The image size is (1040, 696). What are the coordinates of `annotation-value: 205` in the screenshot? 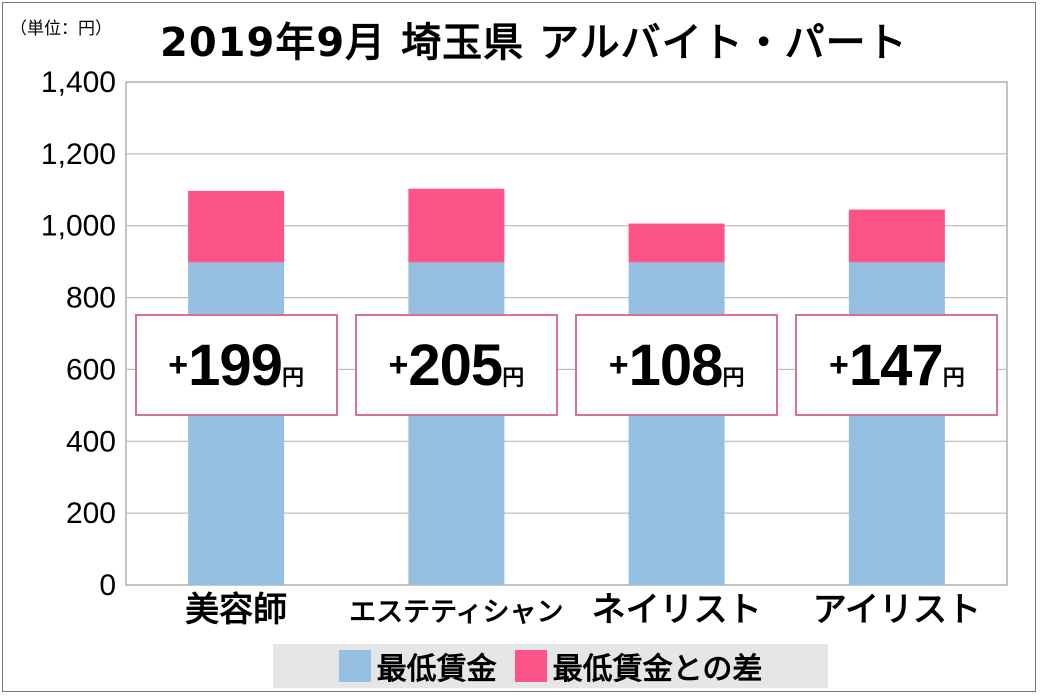 It's located at (455, 365).